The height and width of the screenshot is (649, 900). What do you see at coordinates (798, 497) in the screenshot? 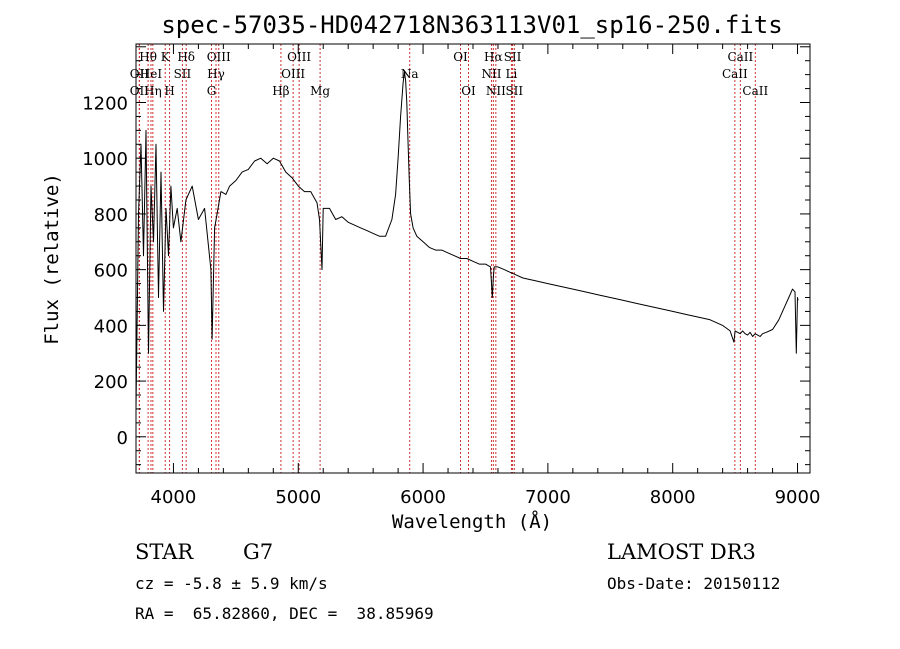
I see `x-tick-label: 9000` at bounding box center [798, 497].